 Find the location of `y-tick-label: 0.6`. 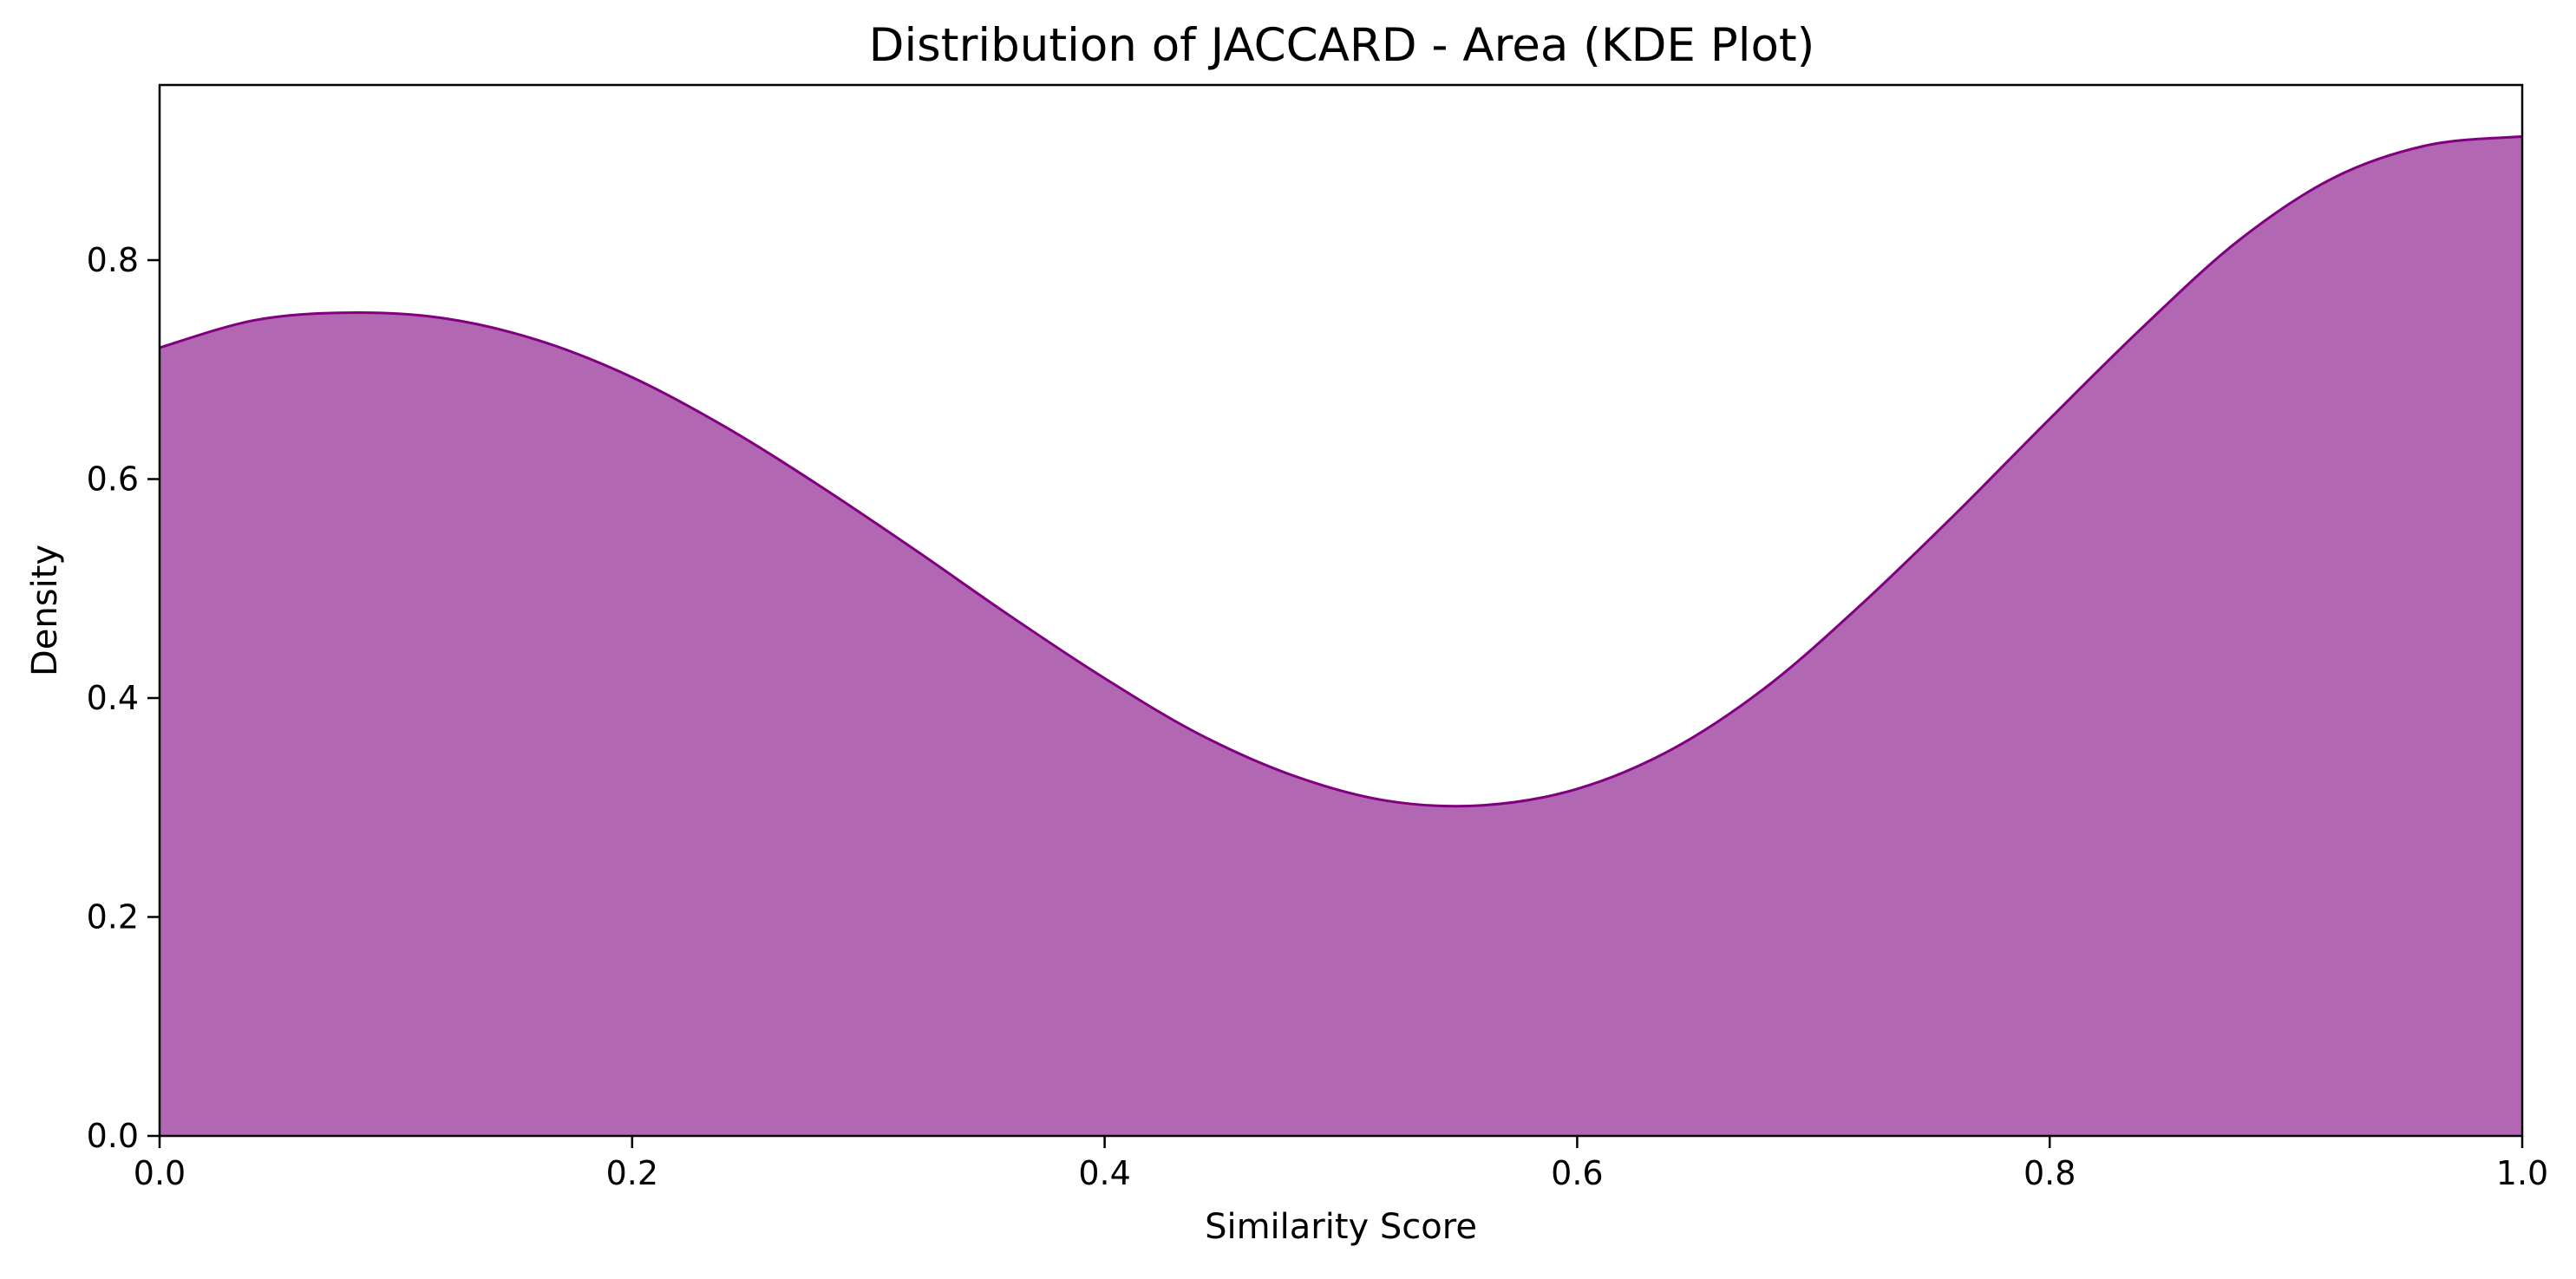

y-tick-label: 0.6 is located at coordinates (113, 480).